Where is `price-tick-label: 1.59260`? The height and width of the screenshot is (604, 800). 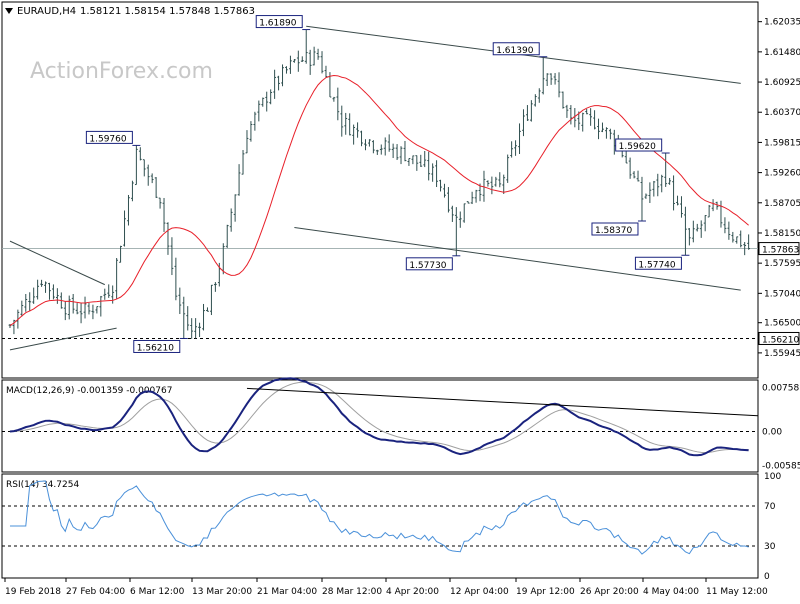 price-tick-label: 1.59260 is located at coordinates (782, 174).